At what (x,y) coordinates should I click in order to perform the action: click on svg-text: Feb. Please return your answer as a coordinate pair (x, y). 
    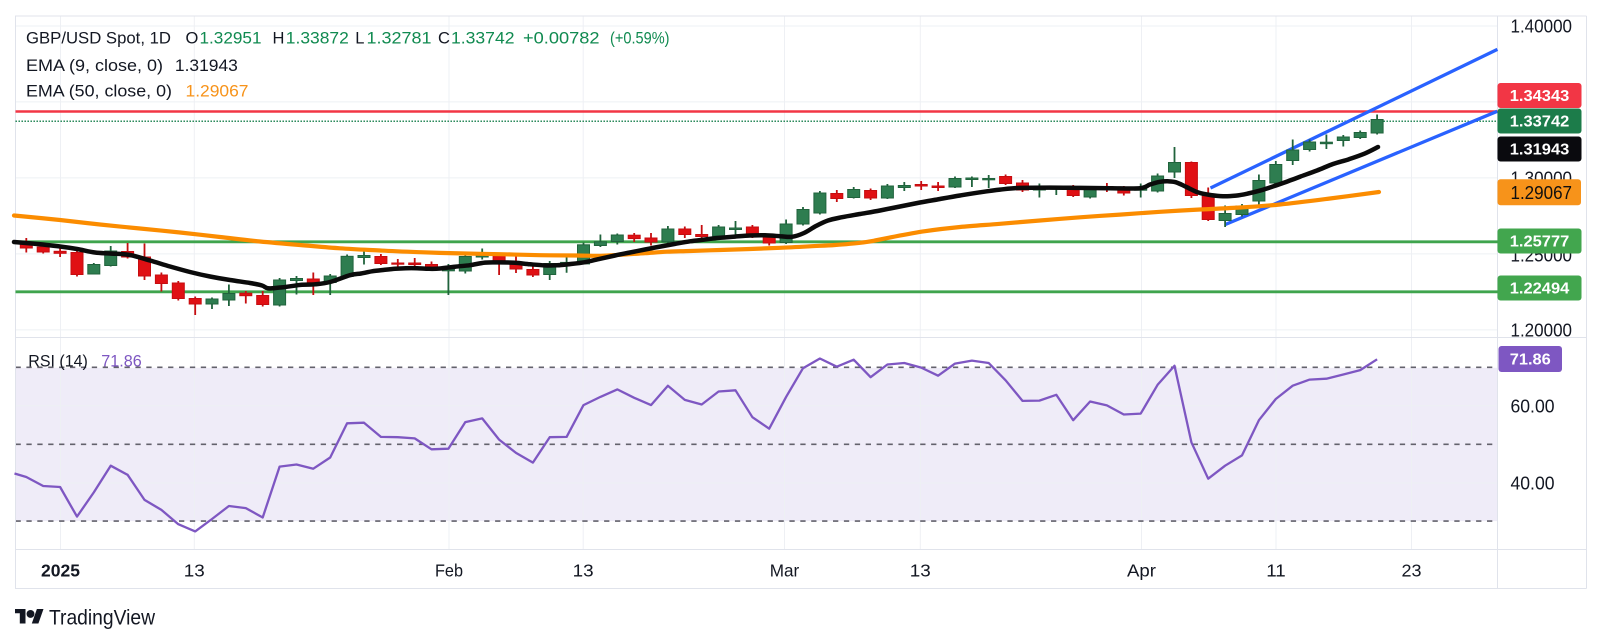
    Looking at the image, I should click on (449, 571).